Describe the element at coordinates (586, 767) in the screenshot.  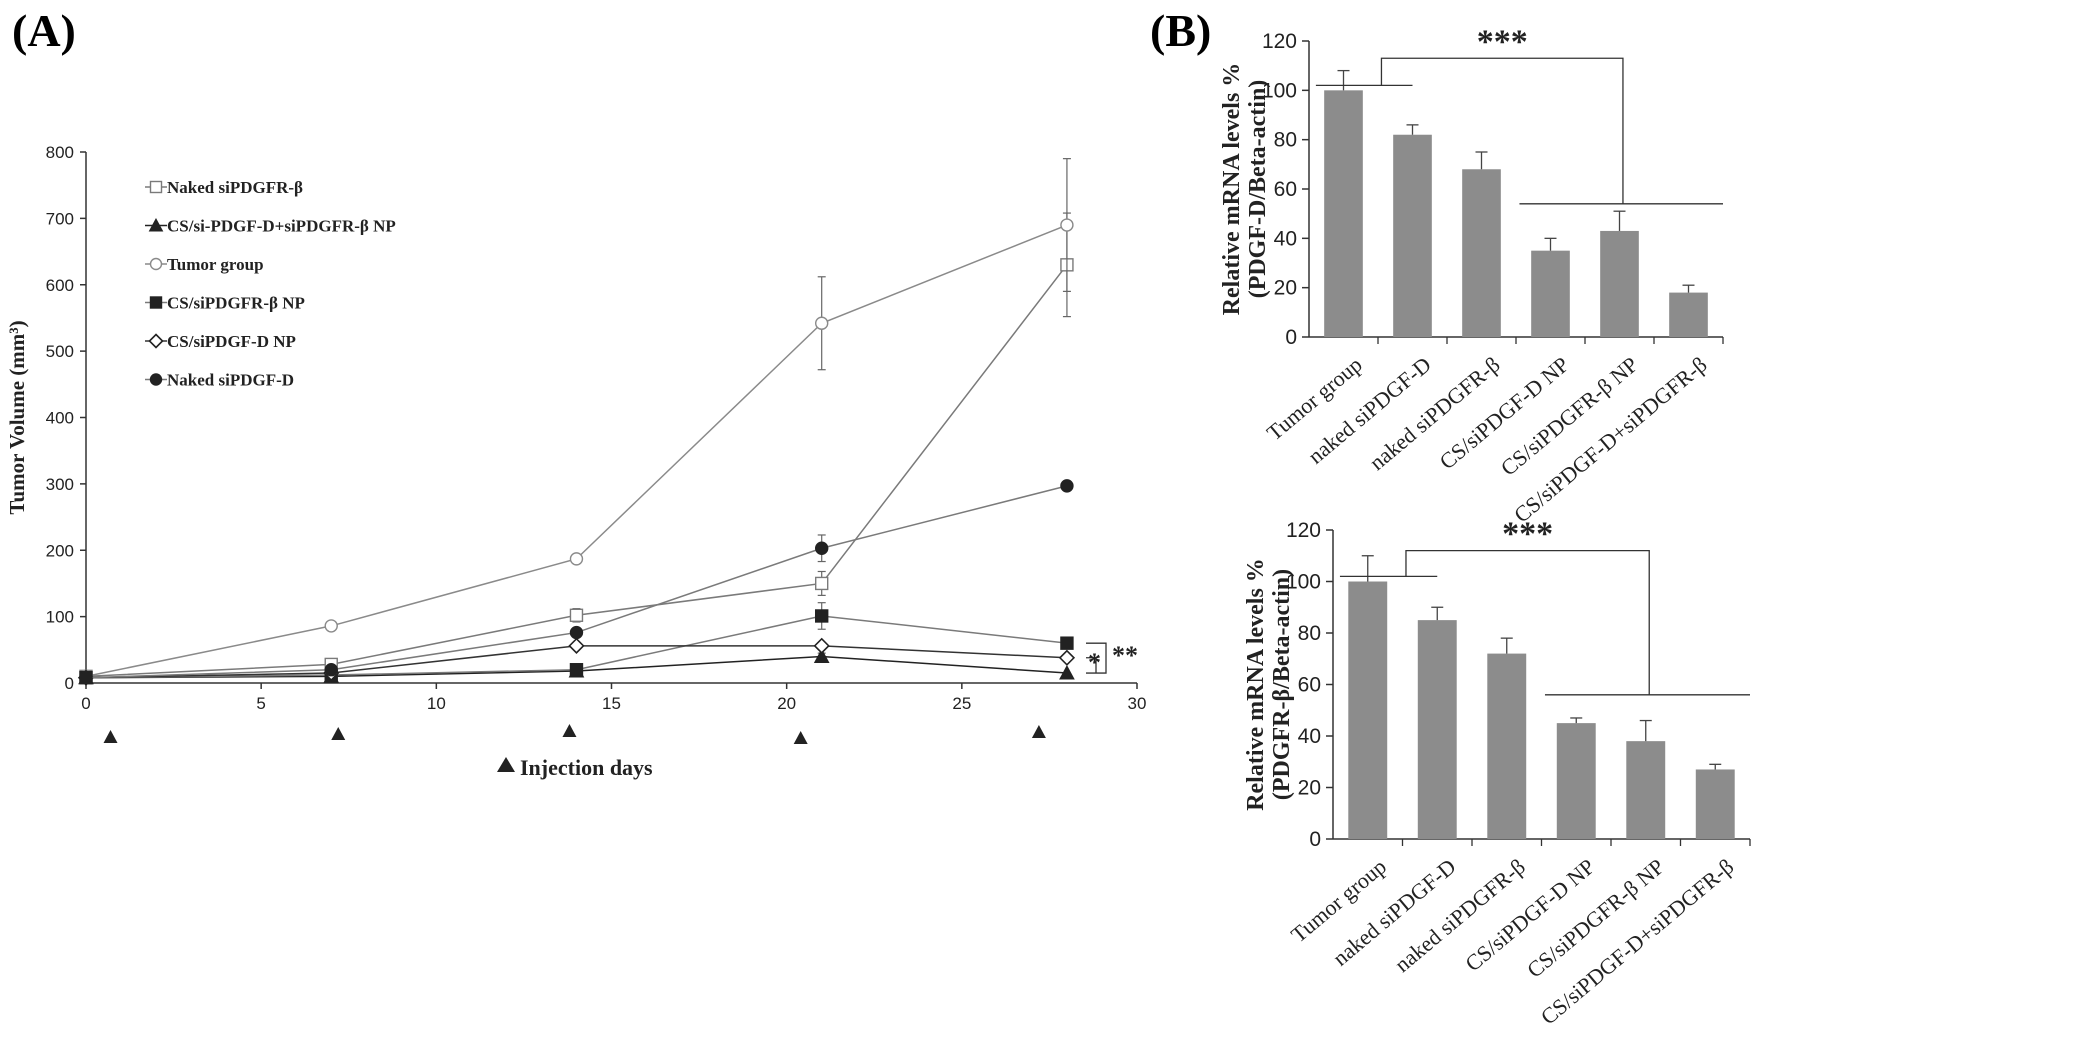
I see `injection-days-legend-label: Injection days` at that location.